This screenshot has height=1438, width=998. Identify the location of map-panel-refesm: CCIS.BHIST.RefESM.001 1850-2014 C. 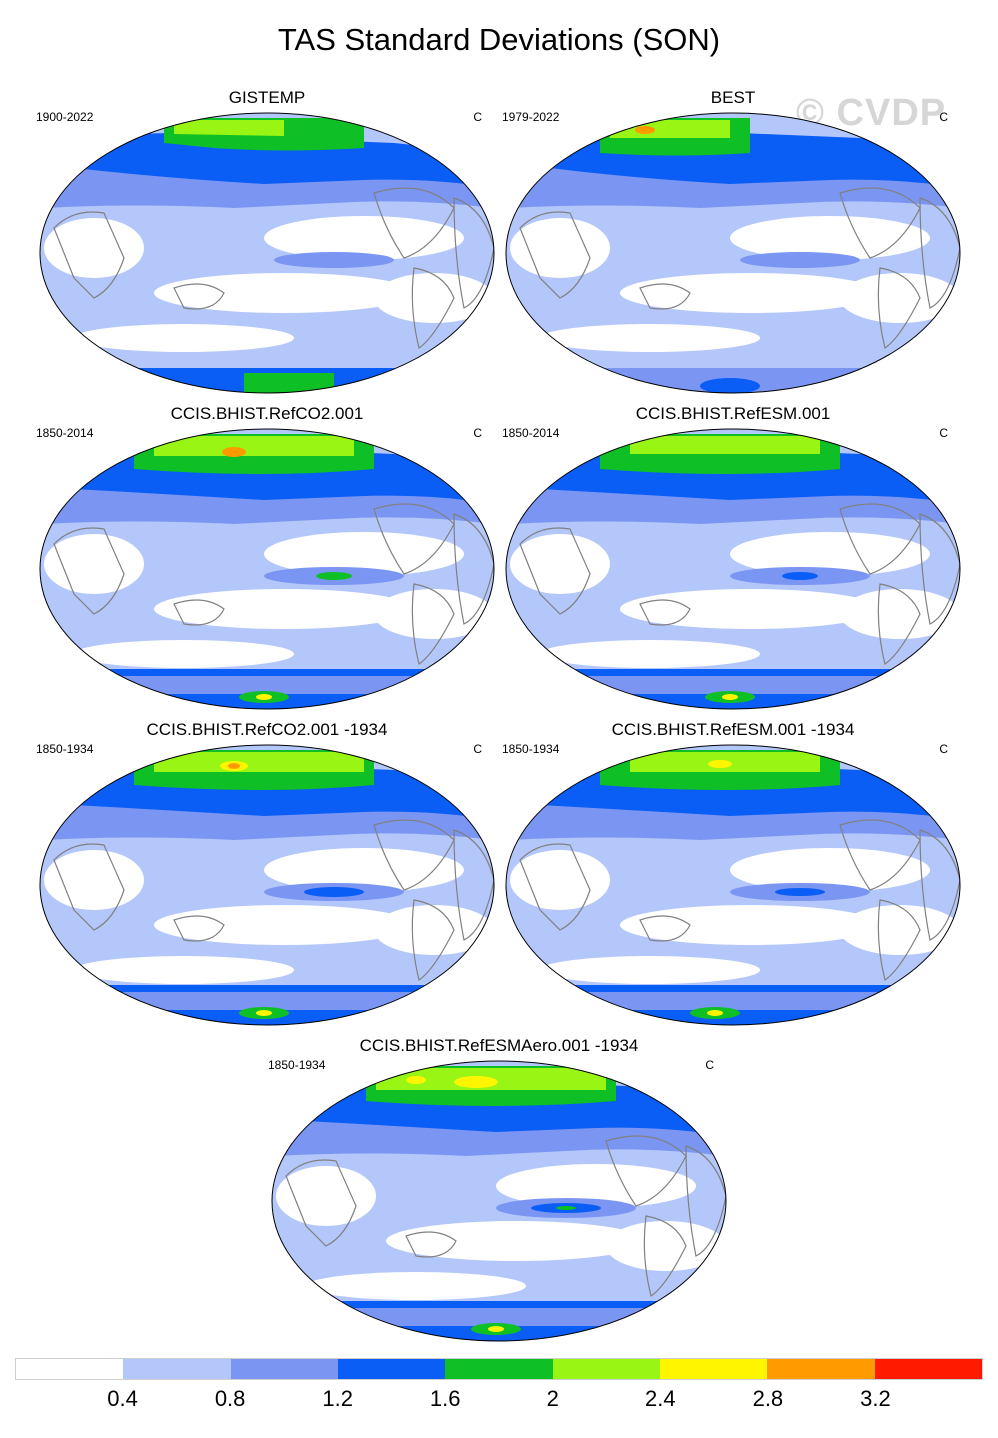
(733, 557).